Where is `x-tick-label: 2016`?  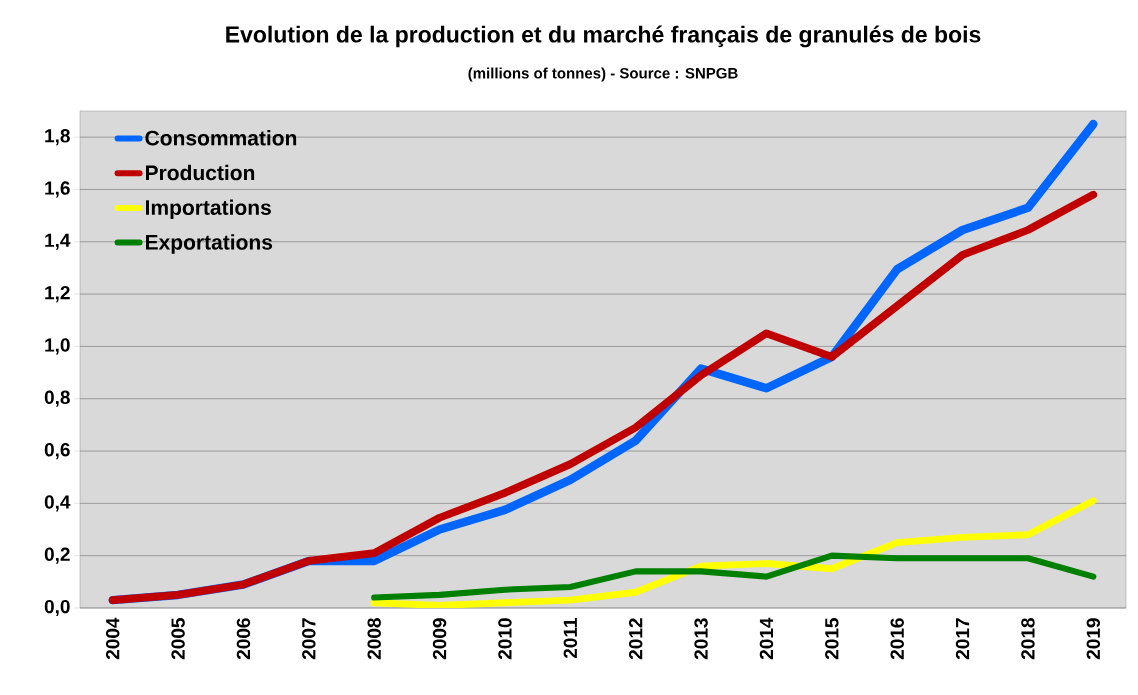
x-tick-label: 2016 is located at coordinates (897, 639).